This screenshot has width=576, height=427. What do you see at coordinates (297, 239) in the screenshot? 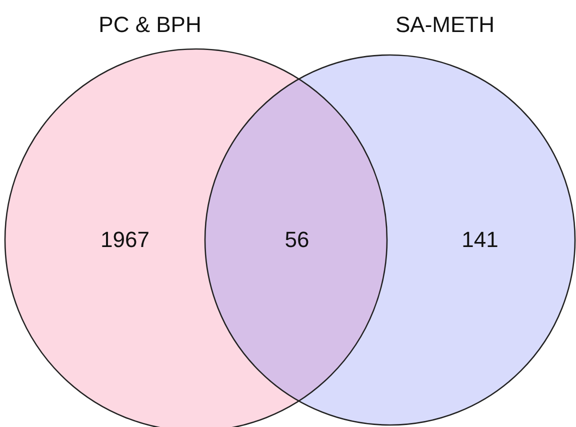
I see `data-label: 56` at bounding box center [297, 239].